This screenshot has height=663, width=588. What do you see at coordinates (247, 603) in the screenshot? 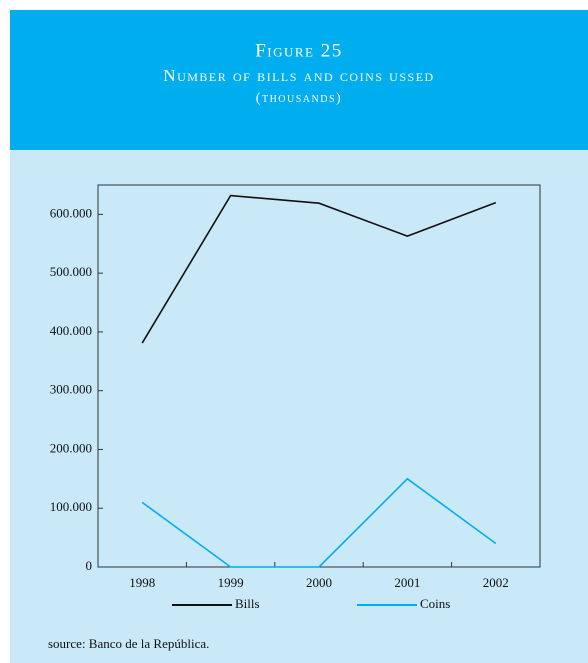
I see `legend-label: Bills` at bounding box center [247, 603].